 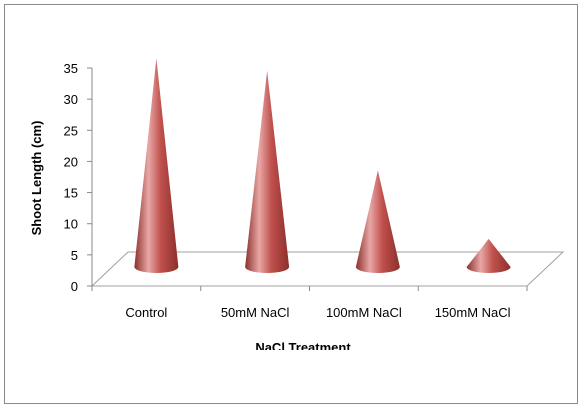 What do you see at coordinates (255, 312) in the screenshot?
I see `x-tick-label: 50mM NaCl` at bounding box center [255, 312].